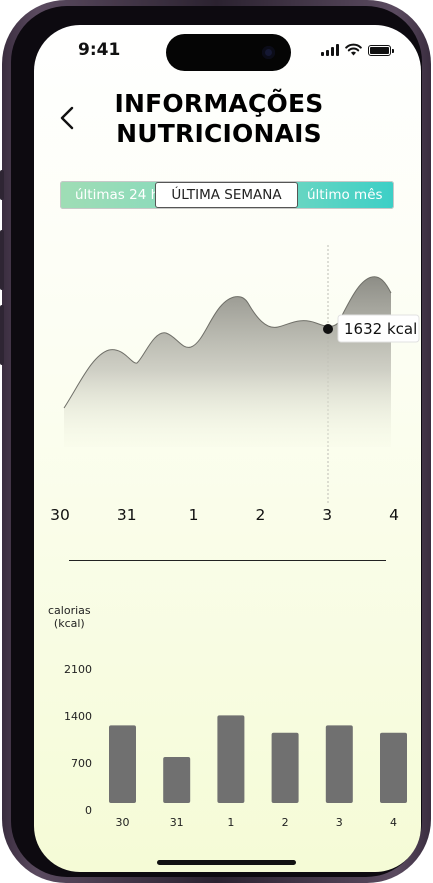 The image size is (433, 883). I want to click on bar-chart: 0 700 1400 2100 30 31 1 2 3 4, so click(235, 746).